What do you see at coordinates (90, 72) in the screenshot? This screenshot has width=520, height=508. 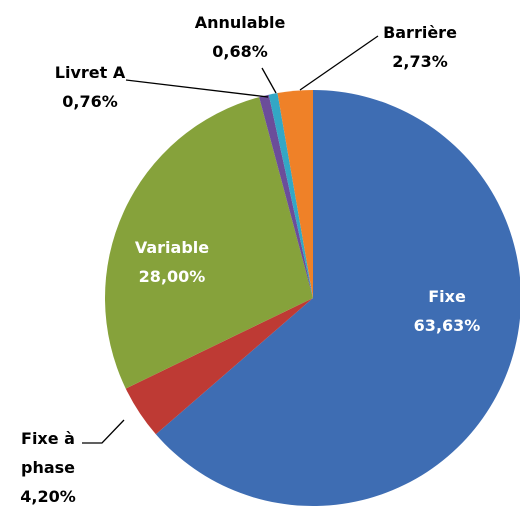 I see `category-label: Livret A` at bounding box center [90, 72].